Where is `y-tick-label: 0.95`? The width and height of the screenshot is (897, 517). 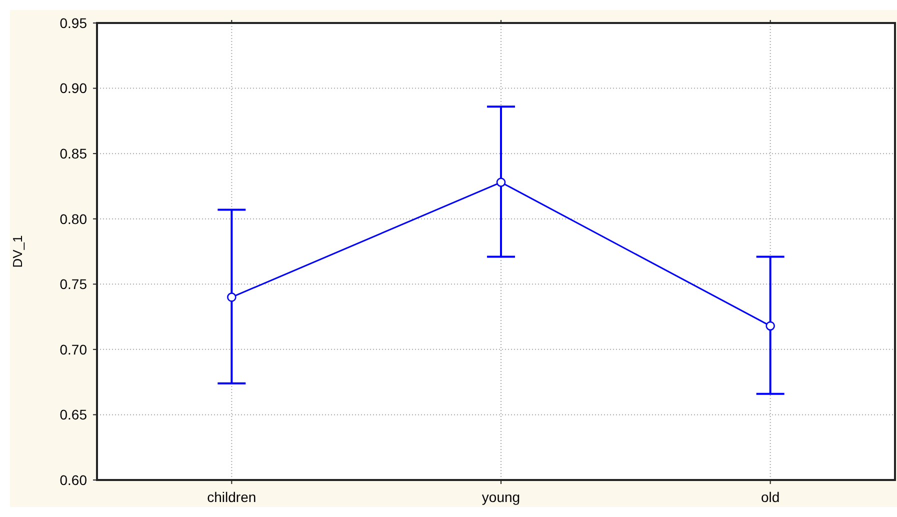 y-tick-label: 0.95 is located at coordinates (74, 22).